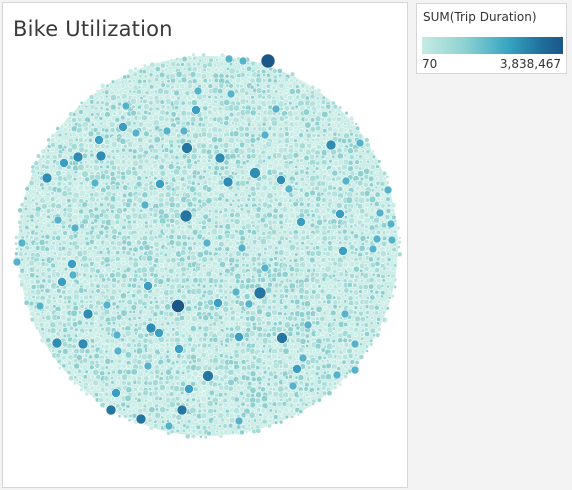 The image size is (572, 490). Describe the element at coordinates (380, 213) in the screenshot. I see `bubble-highlight` at that location.